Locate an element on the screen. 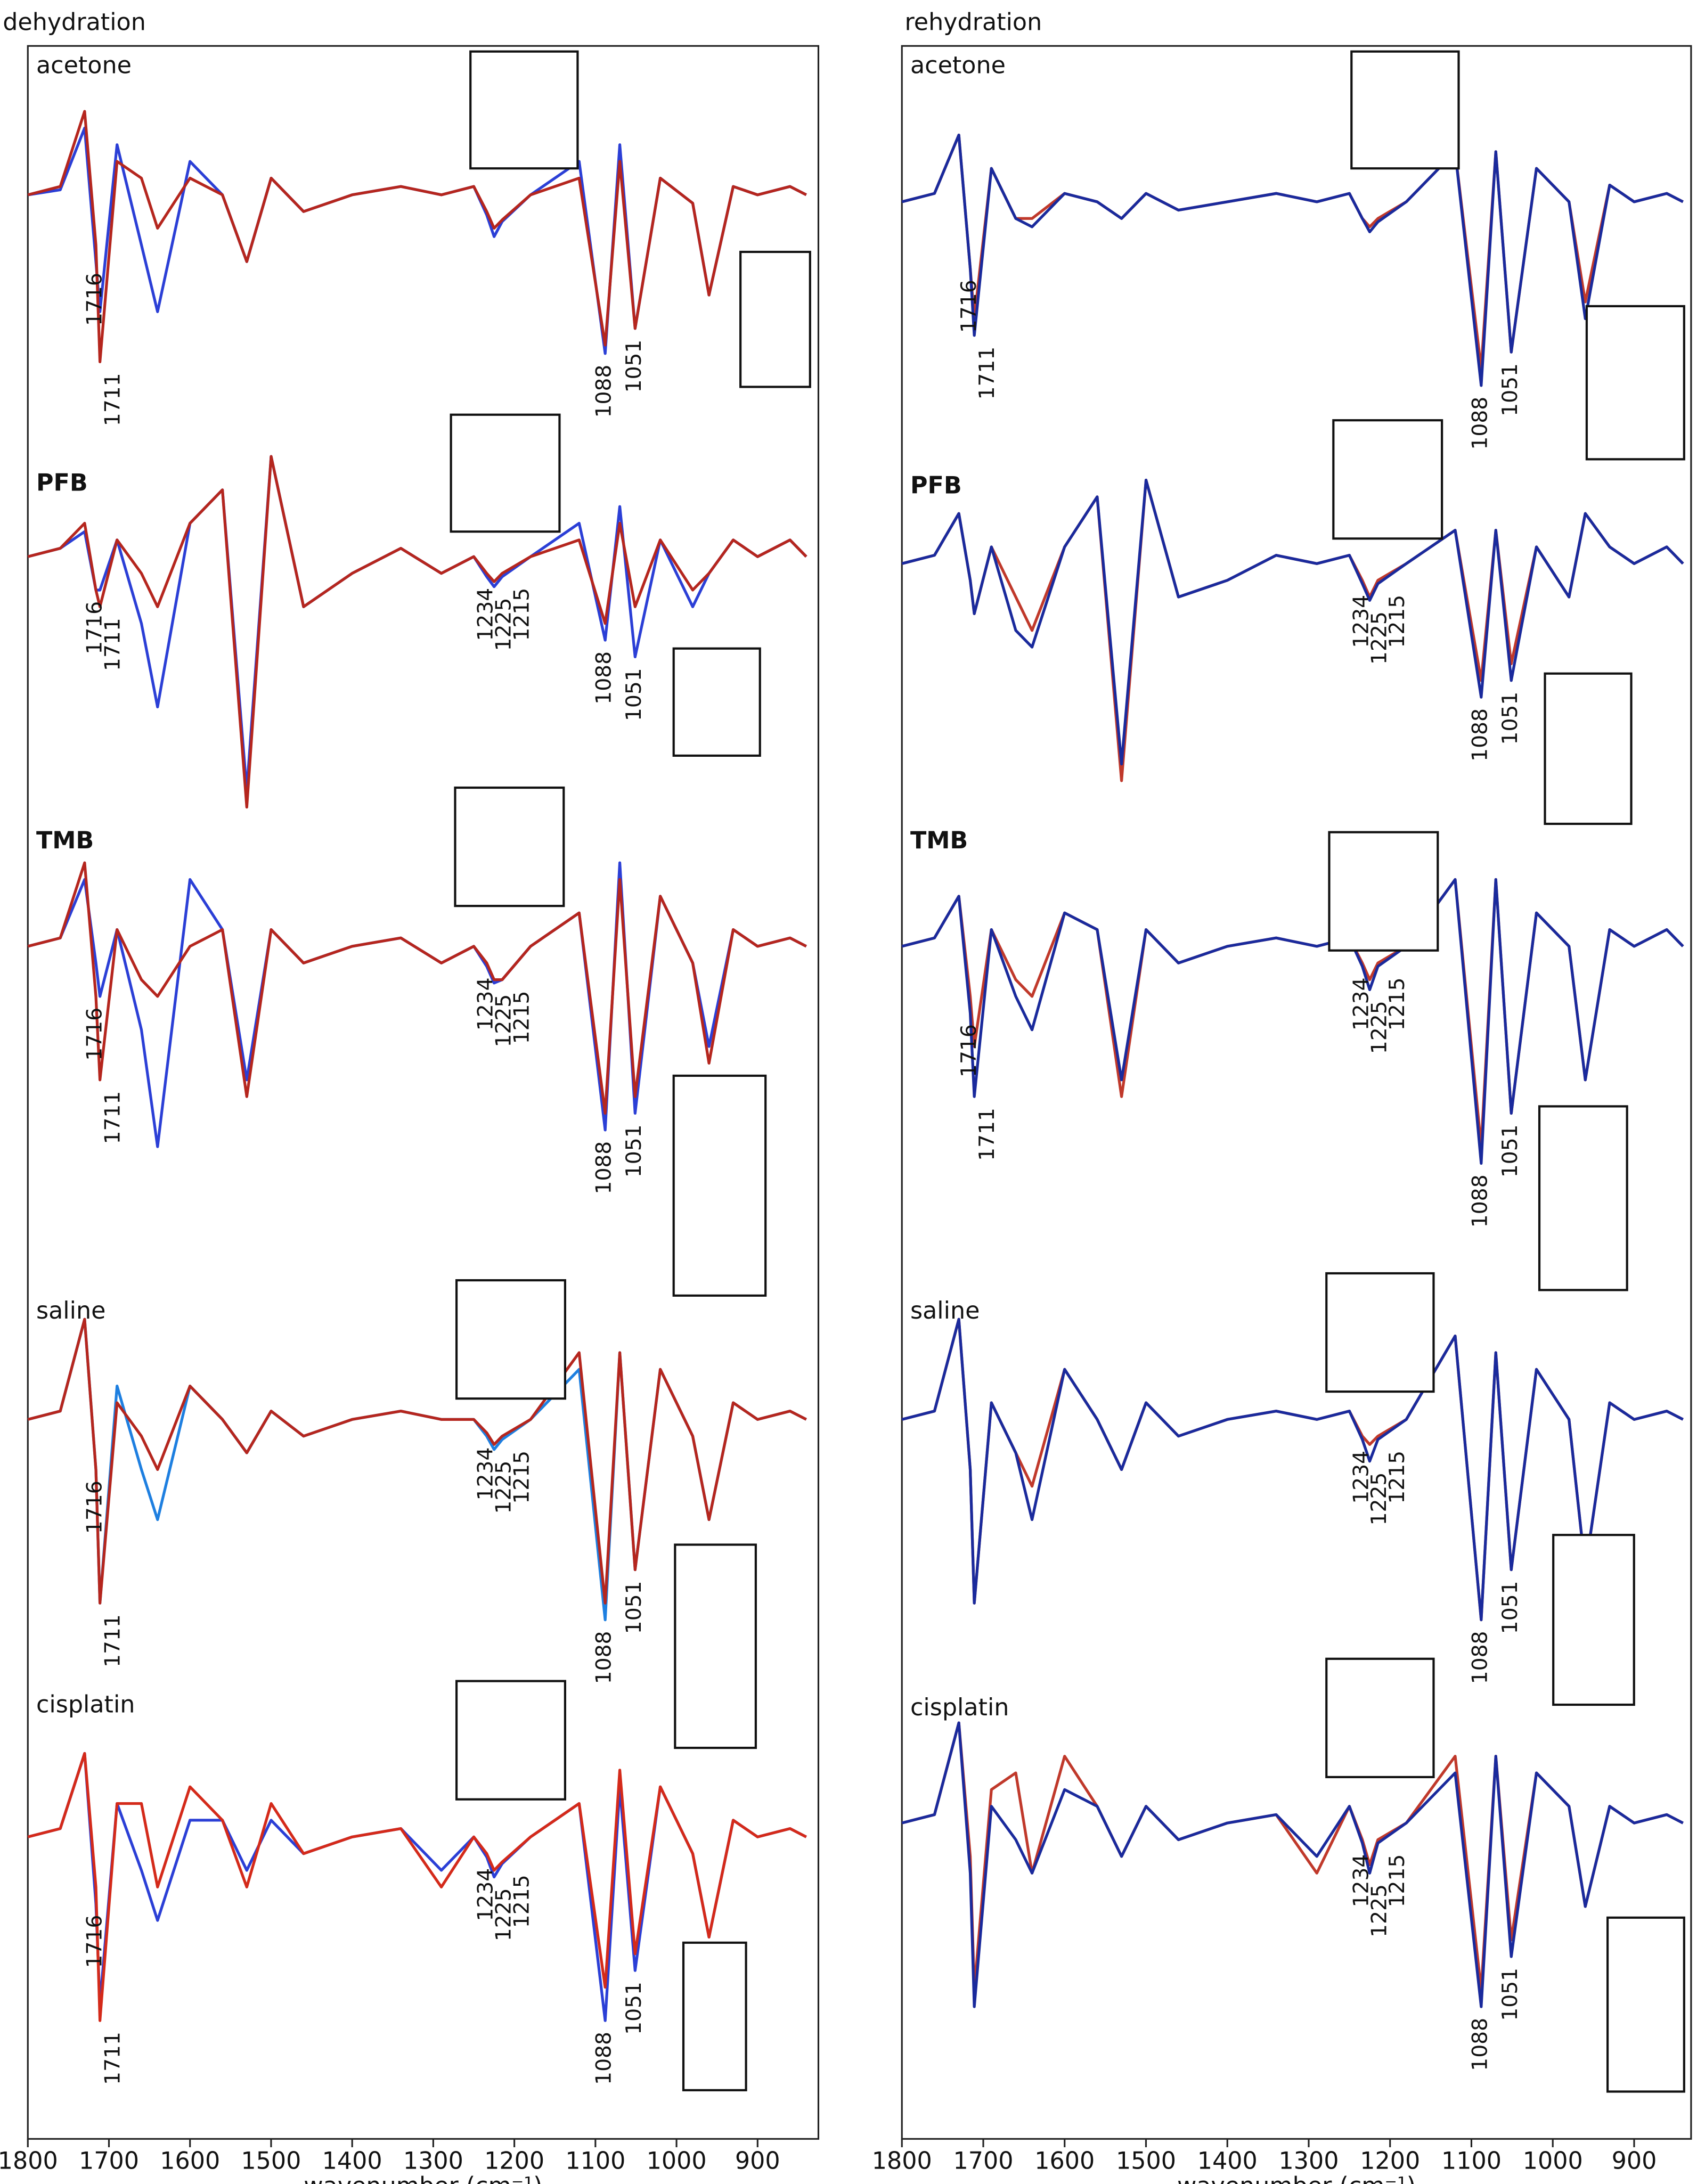 The image size is (1705, 2184). x-tick-label: 1700 is located at coordinates (983, 2161).